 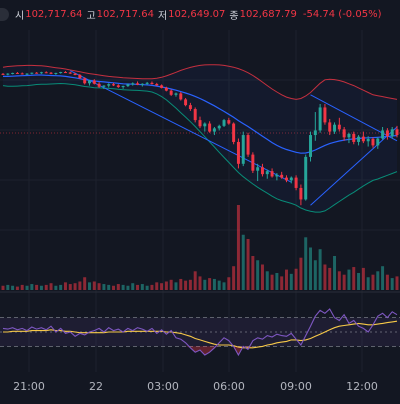 What do you see at coordinates (162, 16) in the screenshot?
I see `low-label: 저` at bounding box center [162, 16].